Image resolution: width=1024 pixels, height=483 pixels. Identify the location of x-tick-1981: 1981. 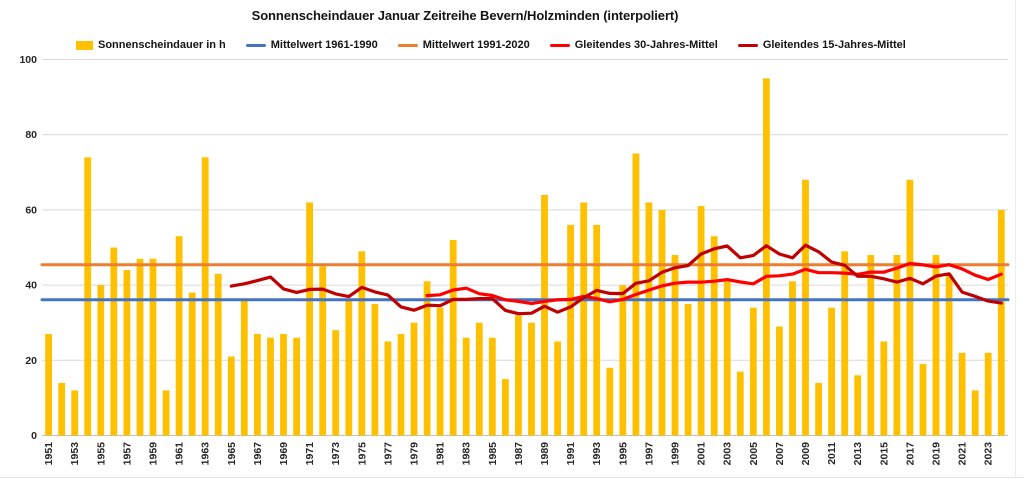
(441, 454).